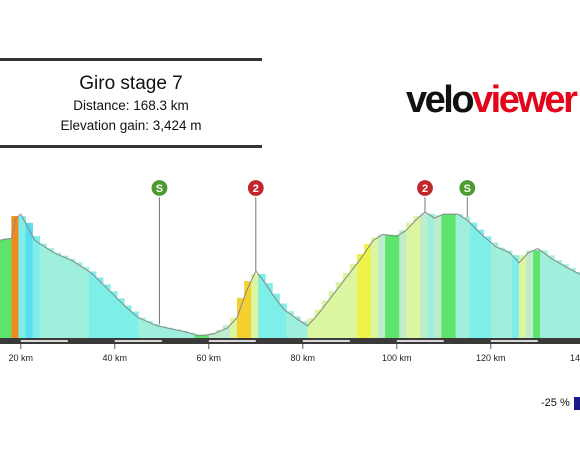  What do you see at coordinates (440, 100) in the screenshot?
I see `logo-part-velo: velo` at bounding box center [440, 100].